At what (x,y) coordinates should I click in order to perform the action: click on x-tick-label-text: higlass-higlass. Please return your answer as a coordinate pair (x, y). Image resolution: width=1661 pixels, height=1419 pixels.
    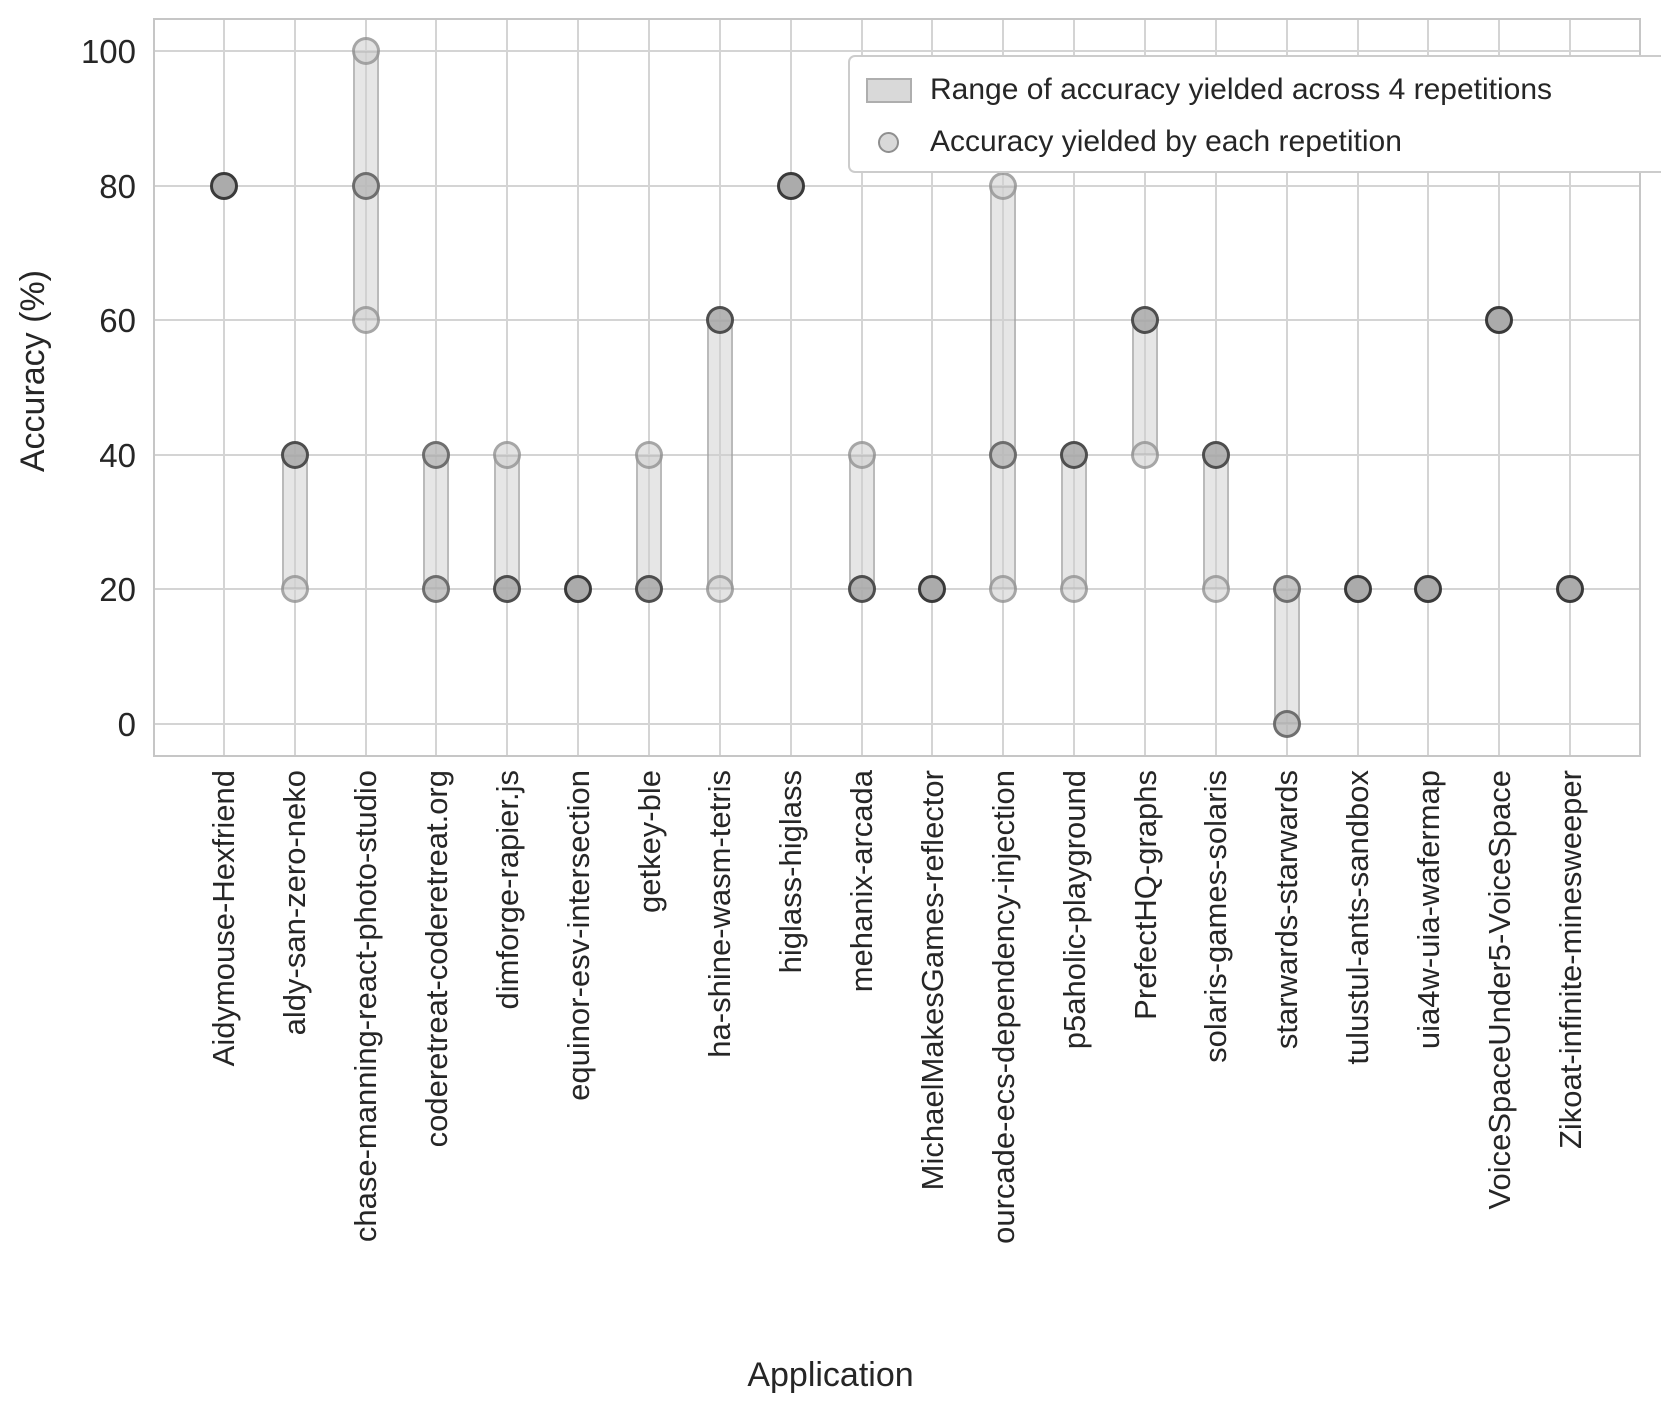
    Looking at the image, I should click on (791, 872).